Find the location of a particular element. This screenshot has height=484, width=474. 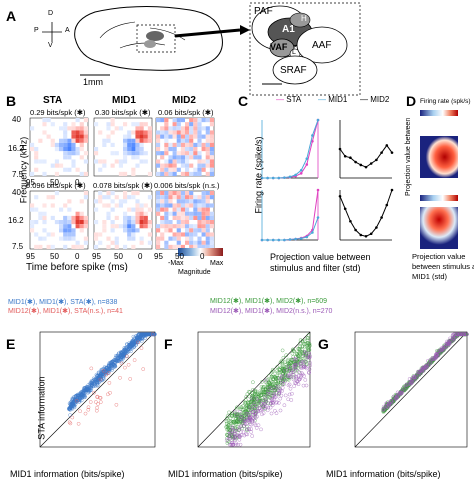

d-heatmap-bottom is located at coordinates (439, 228).